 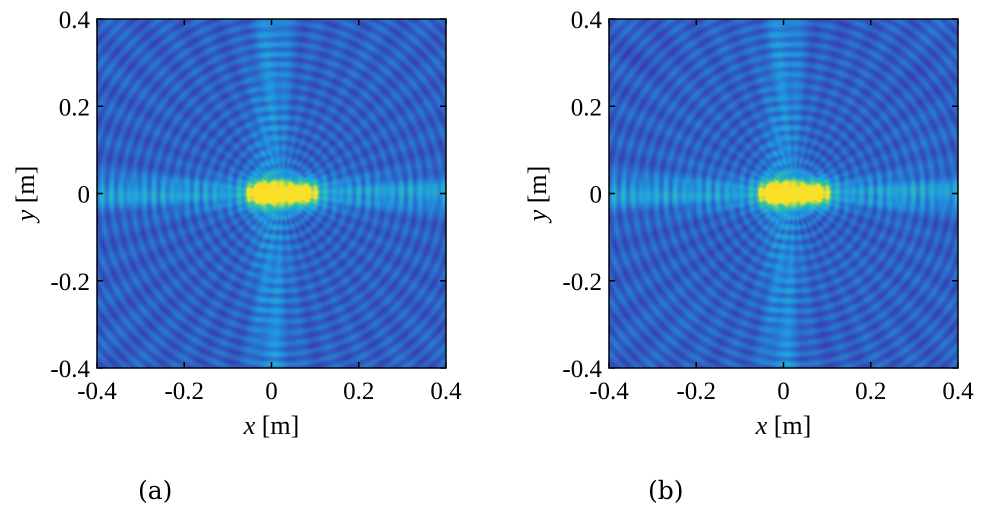 What do you see at coordinates (666, 490) in the screenshot?
I see `panel-caption: (b)` at bounding box center [666, 490].